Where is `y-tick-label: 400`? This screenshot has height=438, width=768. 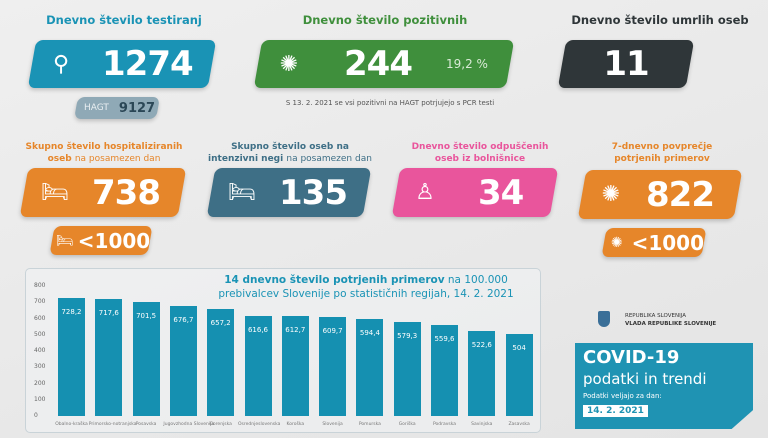 y-tick-label: 400 is located at coordinates (40, 350).